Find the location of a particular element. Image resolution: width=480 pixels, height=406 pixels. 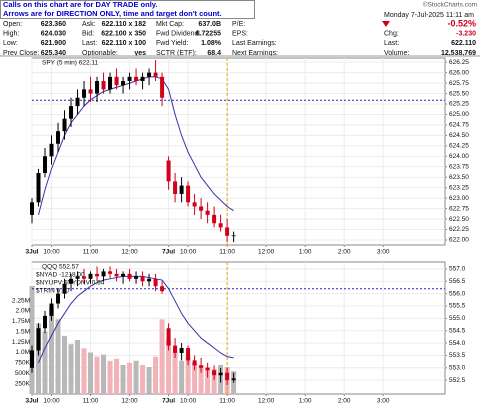

y-tick-label: 622.00 is located at coordinates (459, 240).